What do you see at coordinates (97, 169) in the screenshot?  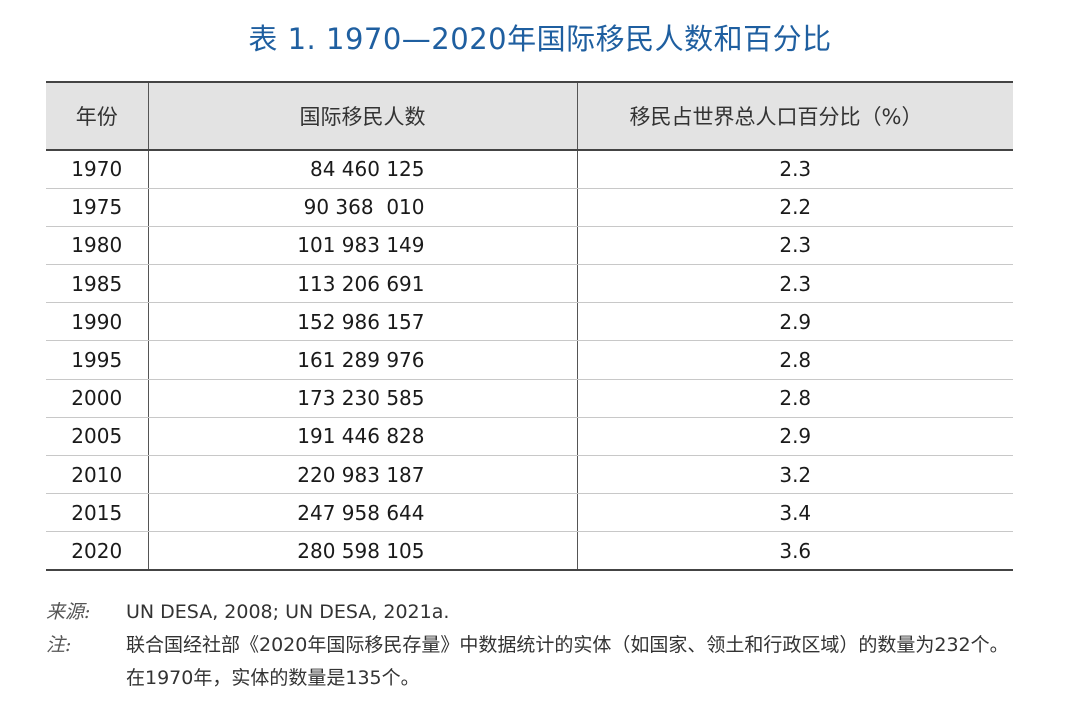 I see `cell-year: 1970` at bounding box center [97, 169].